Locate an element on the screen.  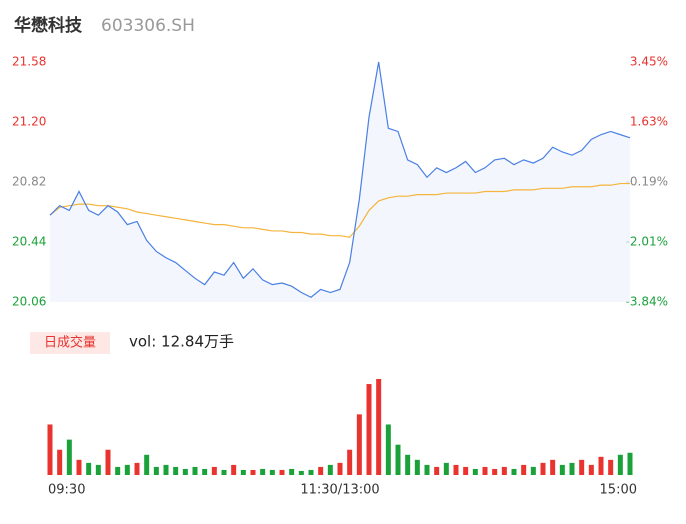
x-tick-label: 11:30/13:00 is located at coordinates (339, 490).